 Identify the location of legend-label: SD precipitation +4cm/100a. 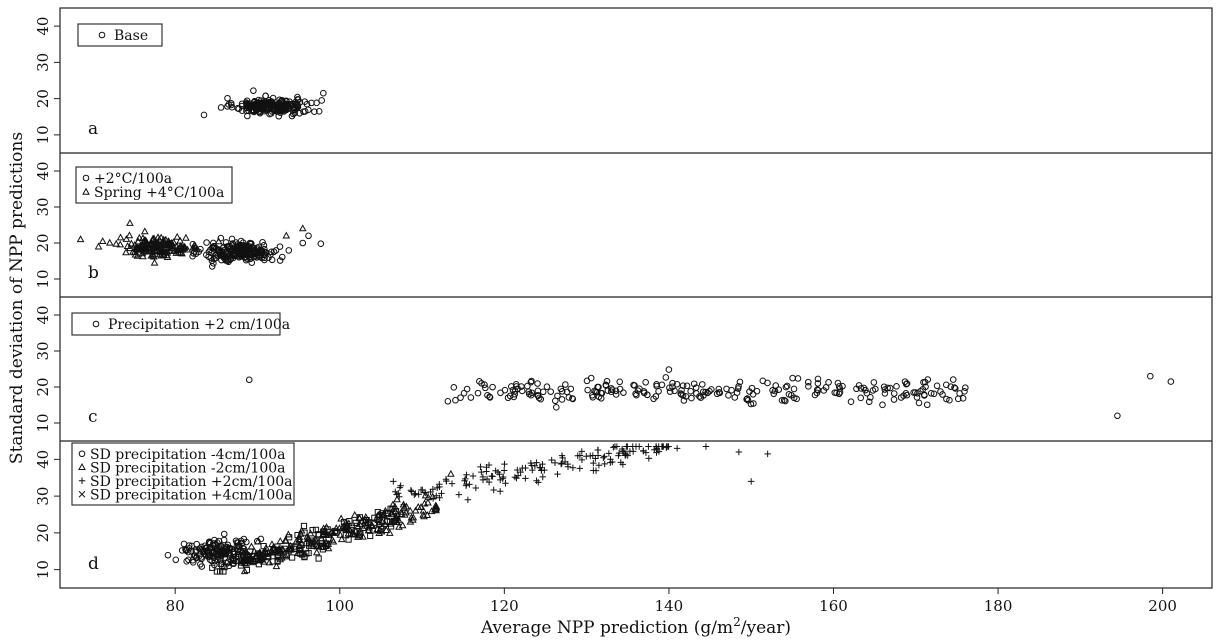
(191, 495).